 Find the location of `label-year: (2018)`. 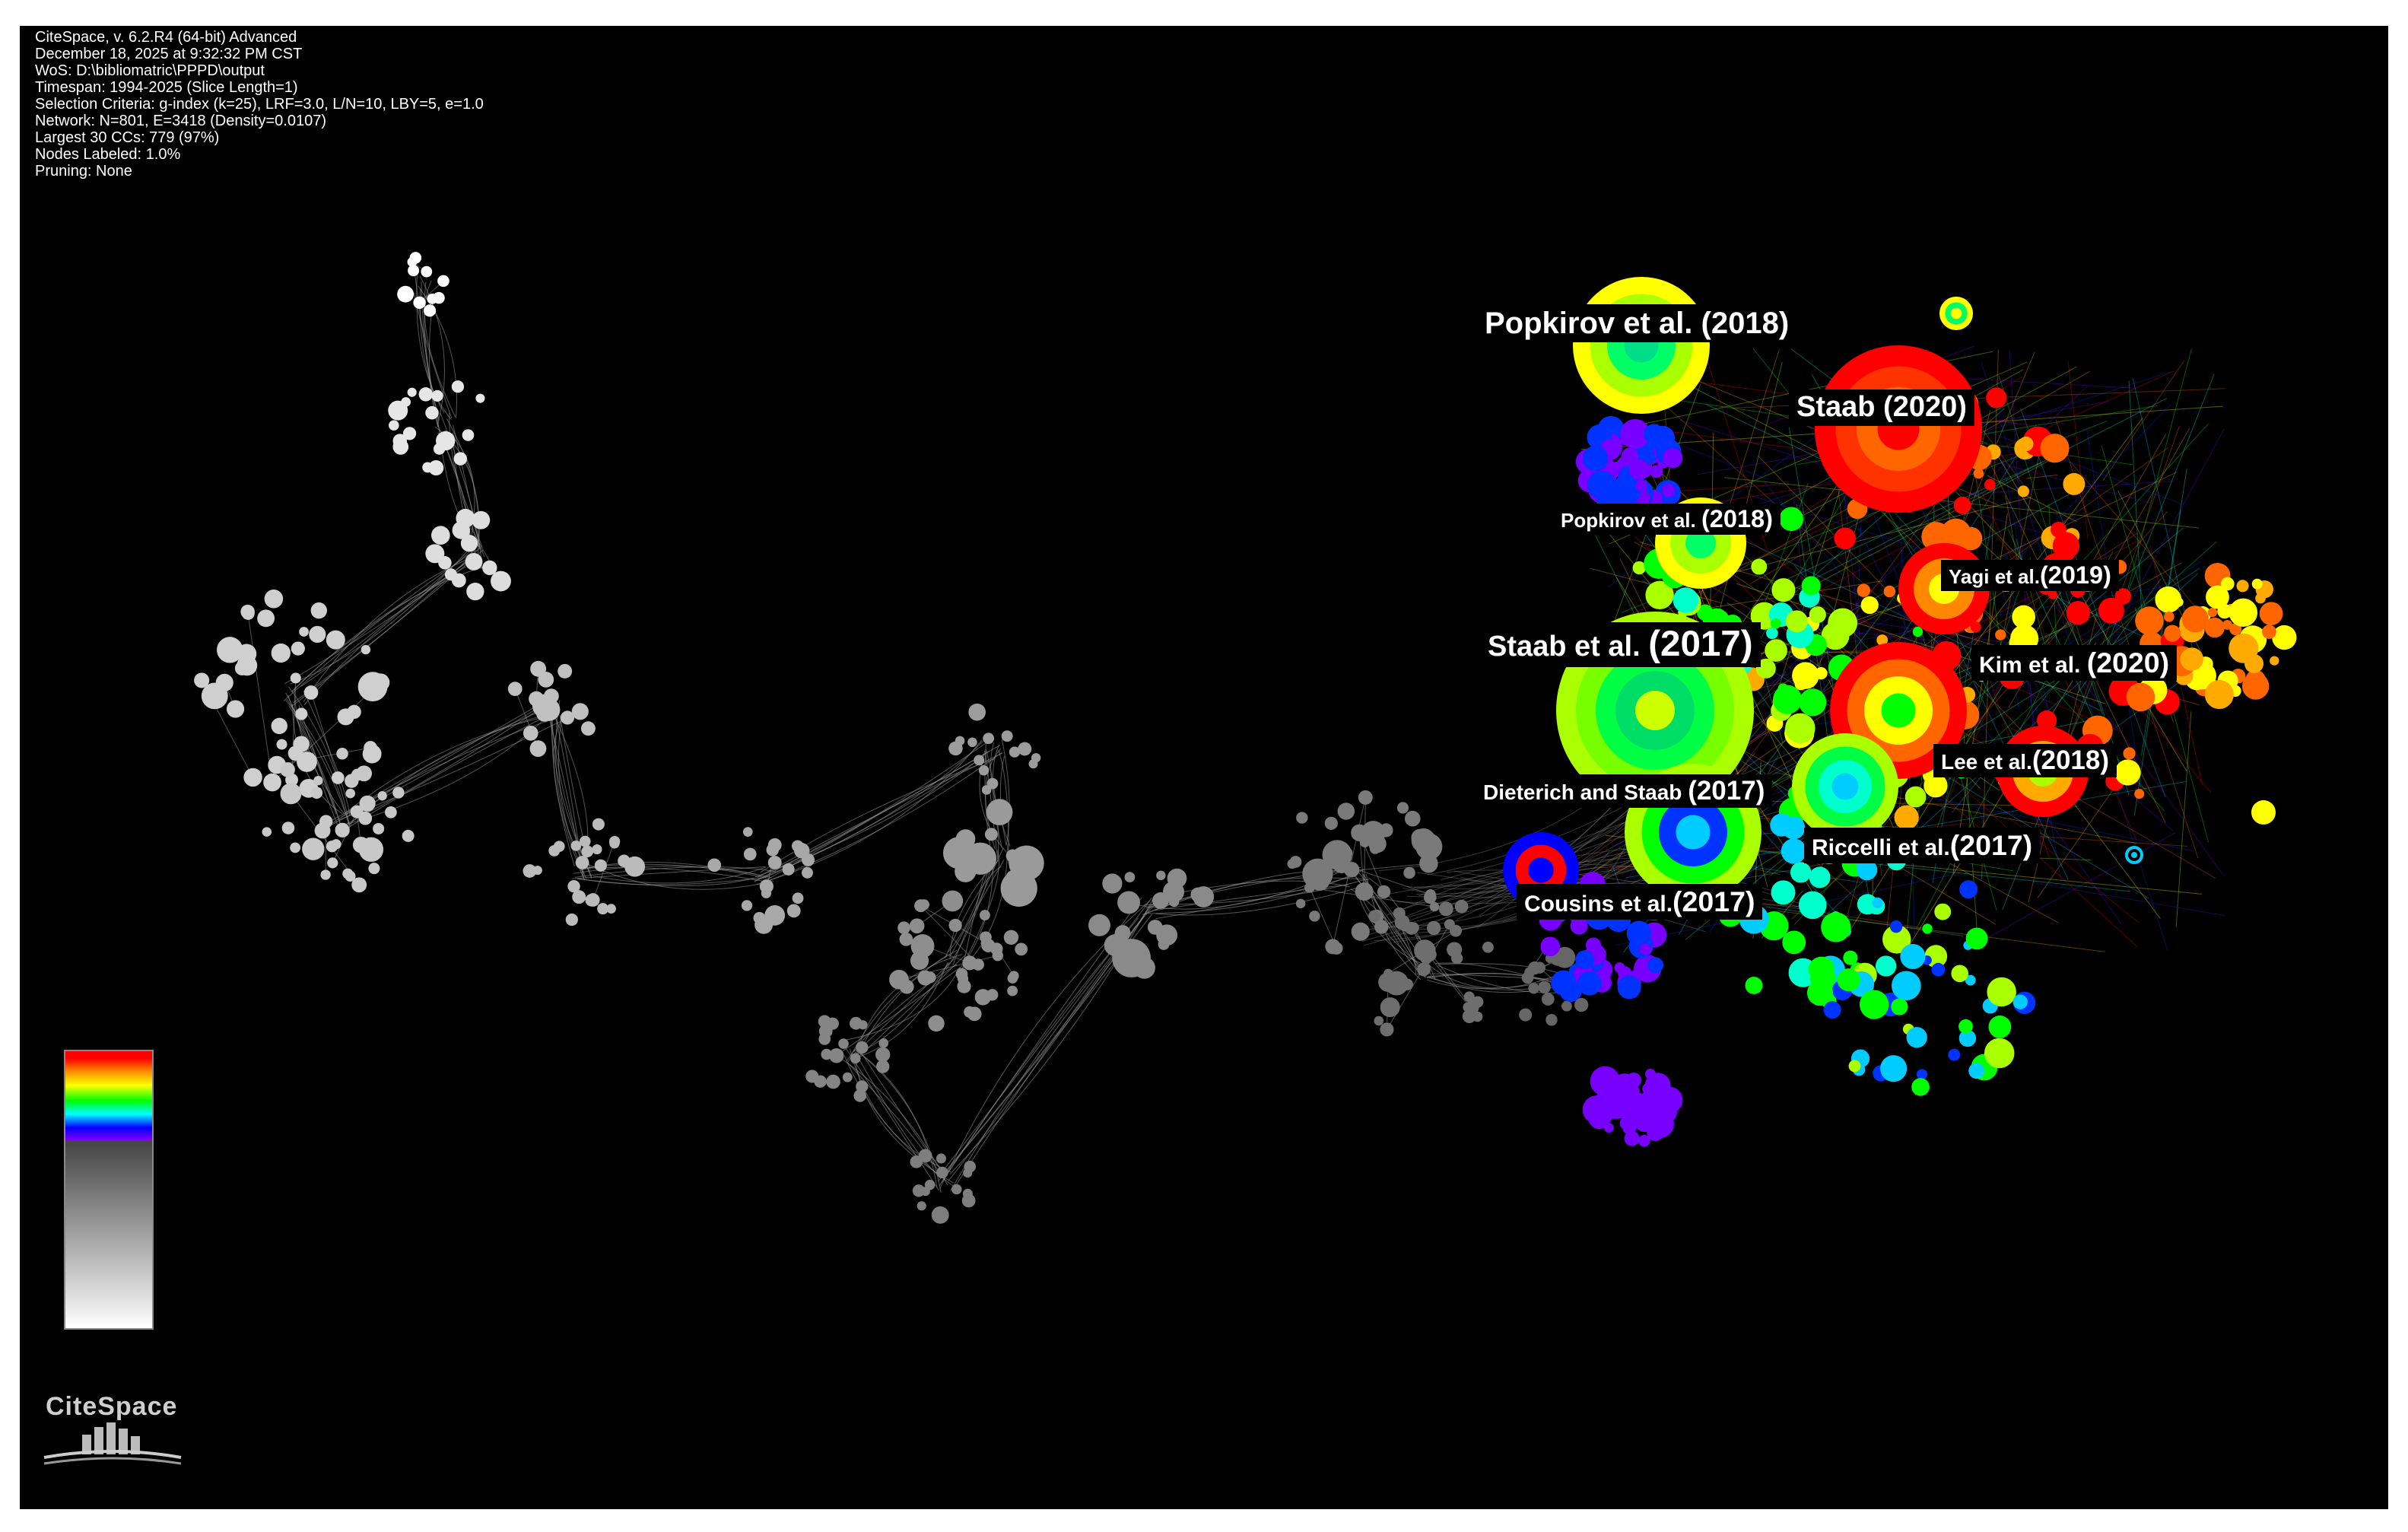

label-year: (2018) is located at coordinates (2071, 760).